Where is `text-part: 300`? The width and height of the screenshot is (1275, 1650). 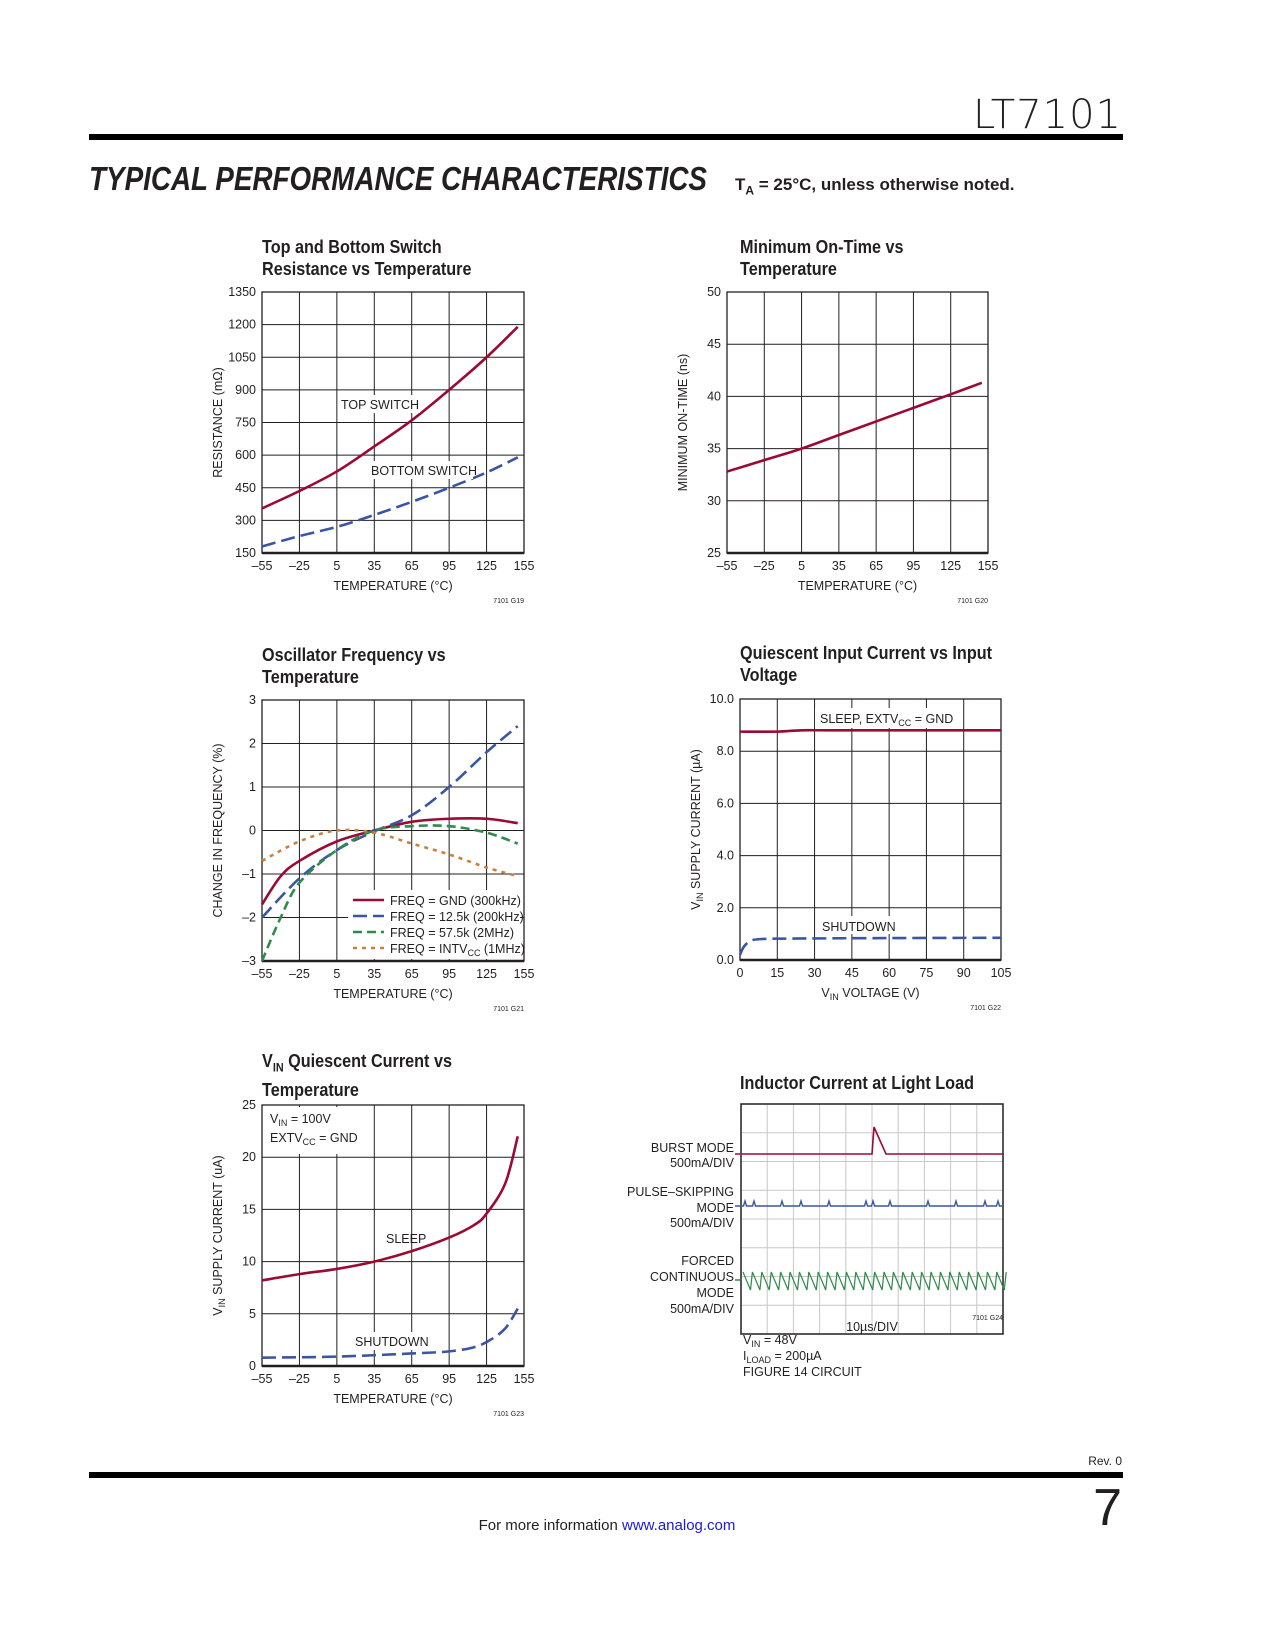 text-part: 300 is located at coordinates (245, 520).